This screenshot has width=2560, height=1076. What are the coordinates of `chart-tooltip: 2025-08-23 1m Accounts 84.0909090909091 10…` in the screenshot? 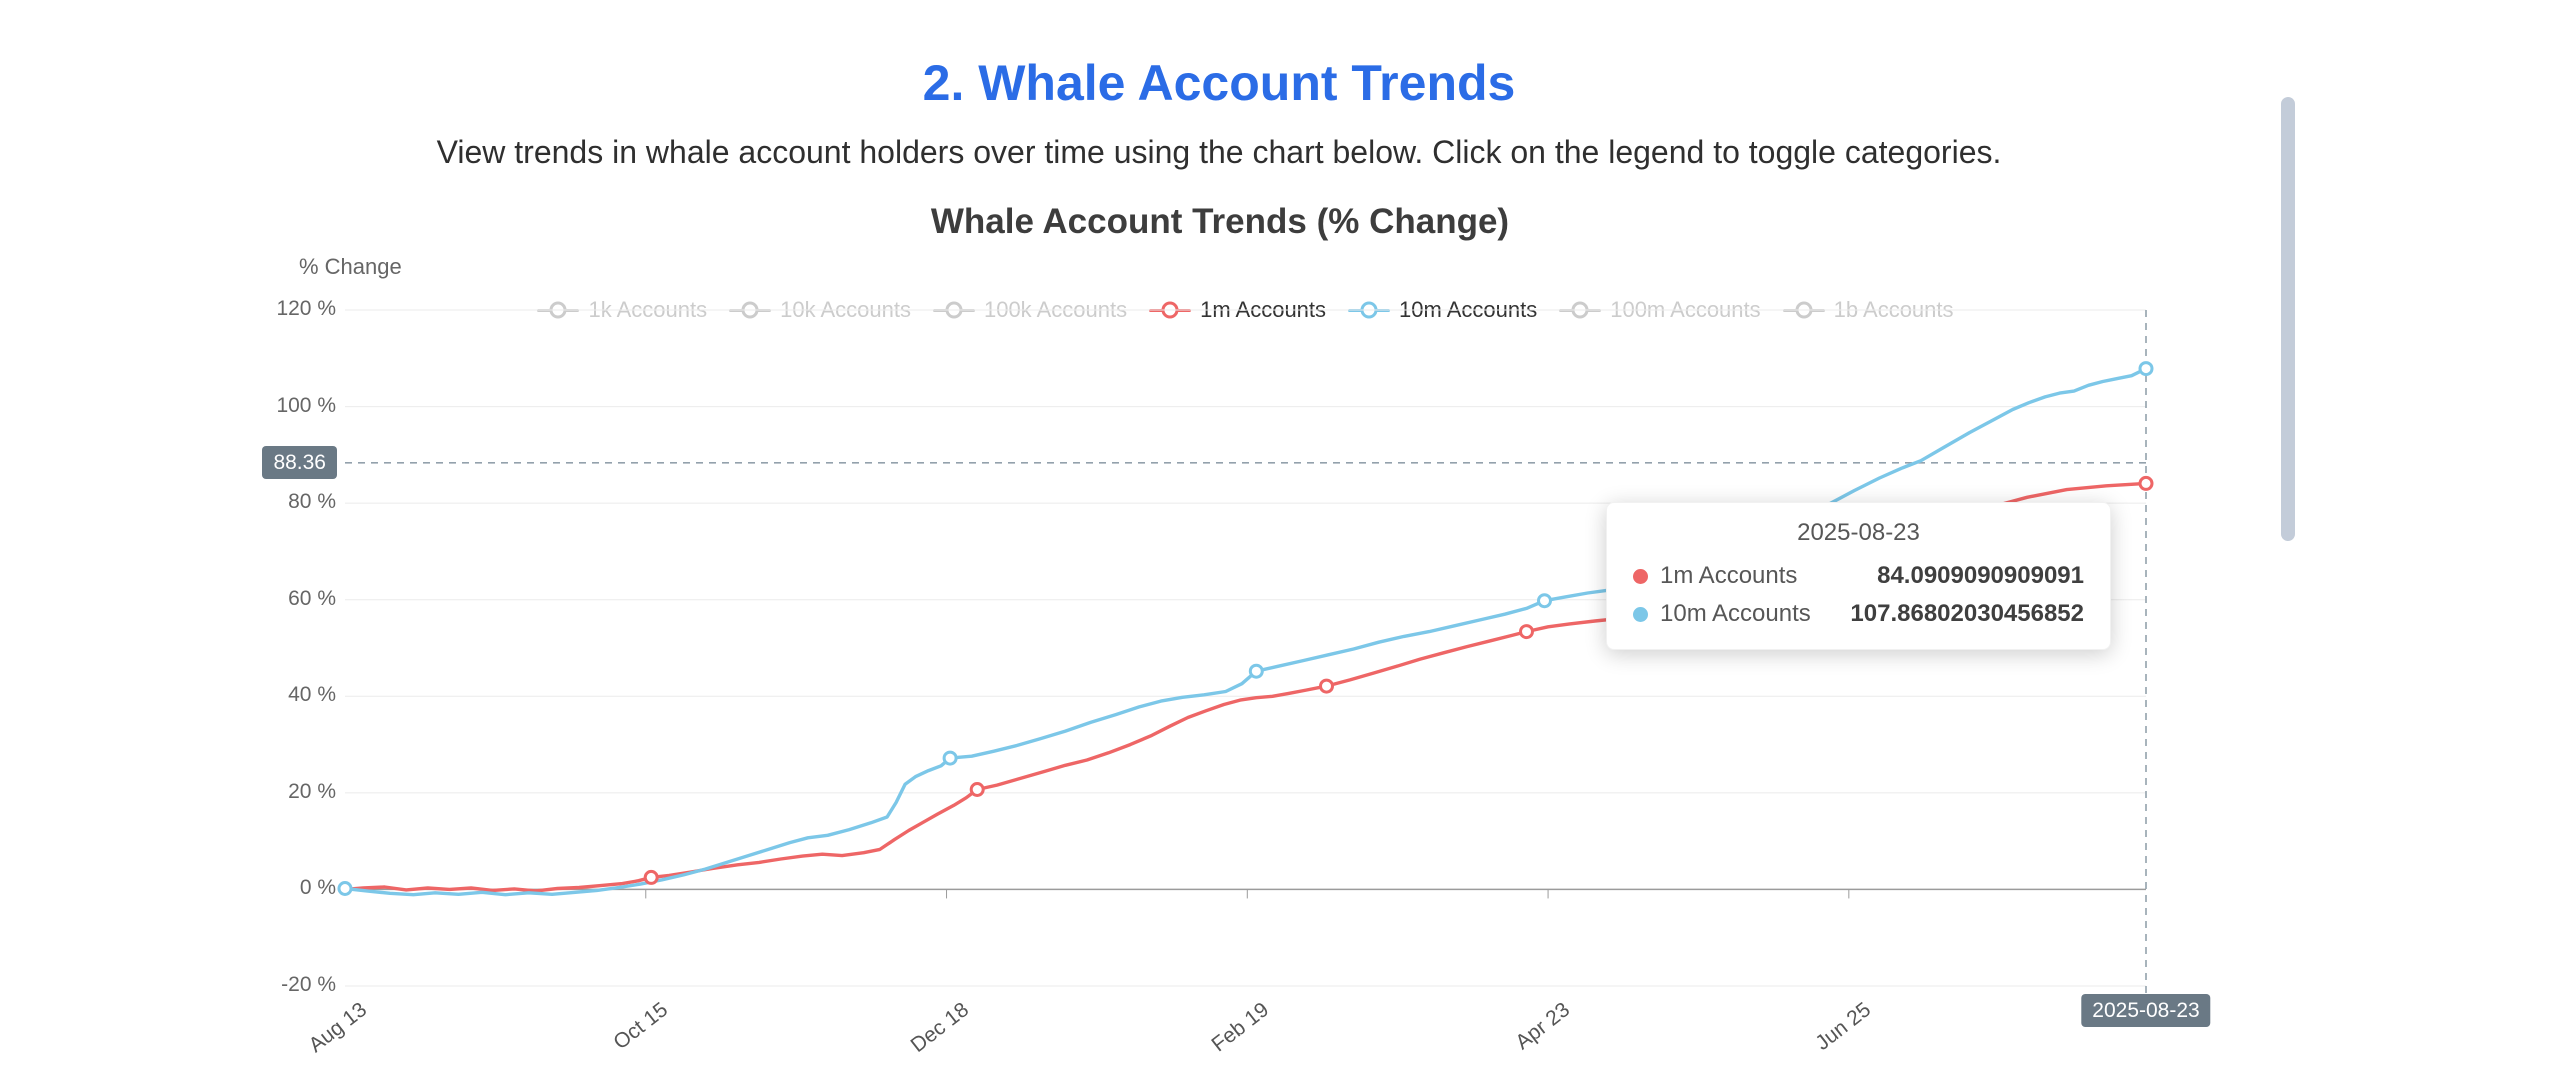 It's located at (1858, 576).